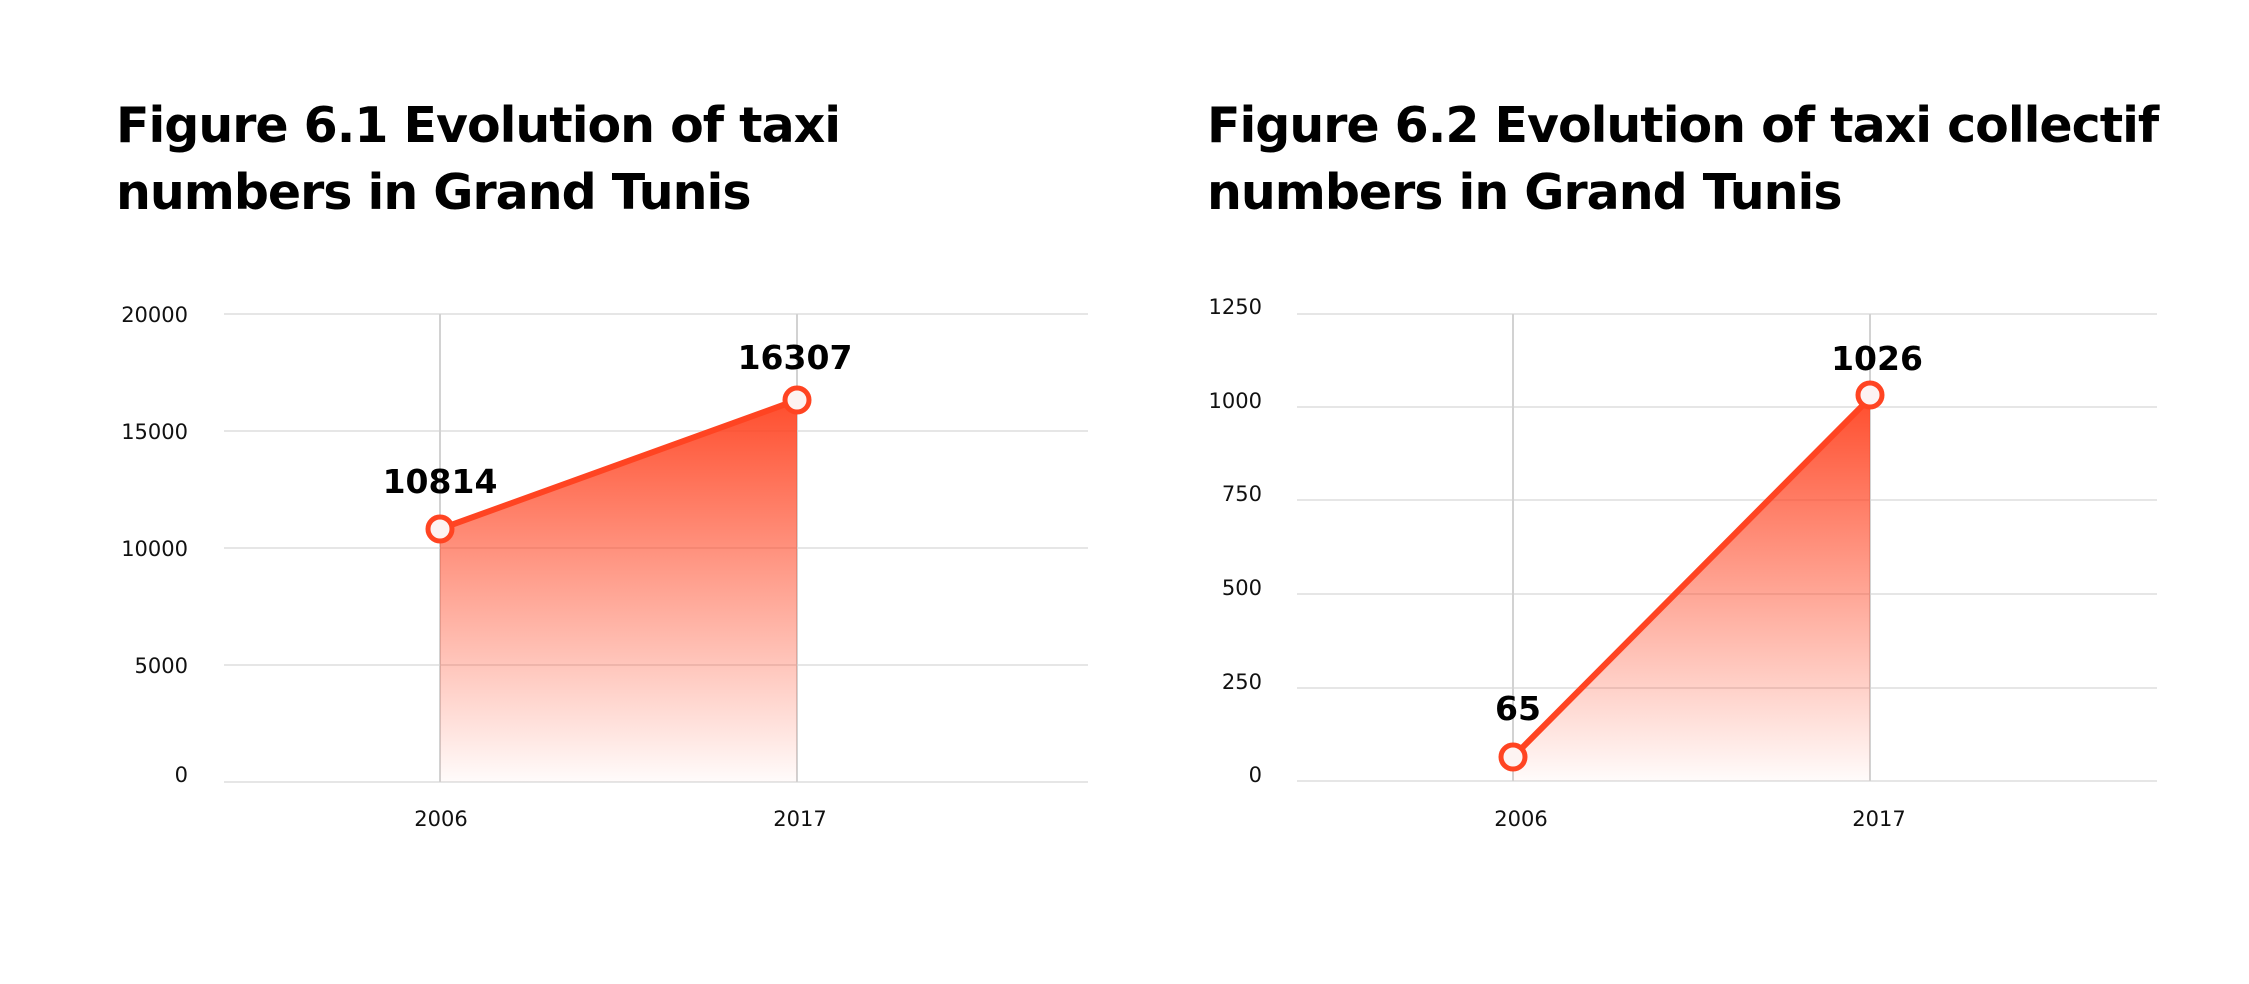 Image resolution: width=2249 pixels, height=984 pixels. Describe the element at coordinates (1870, 395) in the screenshot. I see `chart2-marker-2017` at that location.